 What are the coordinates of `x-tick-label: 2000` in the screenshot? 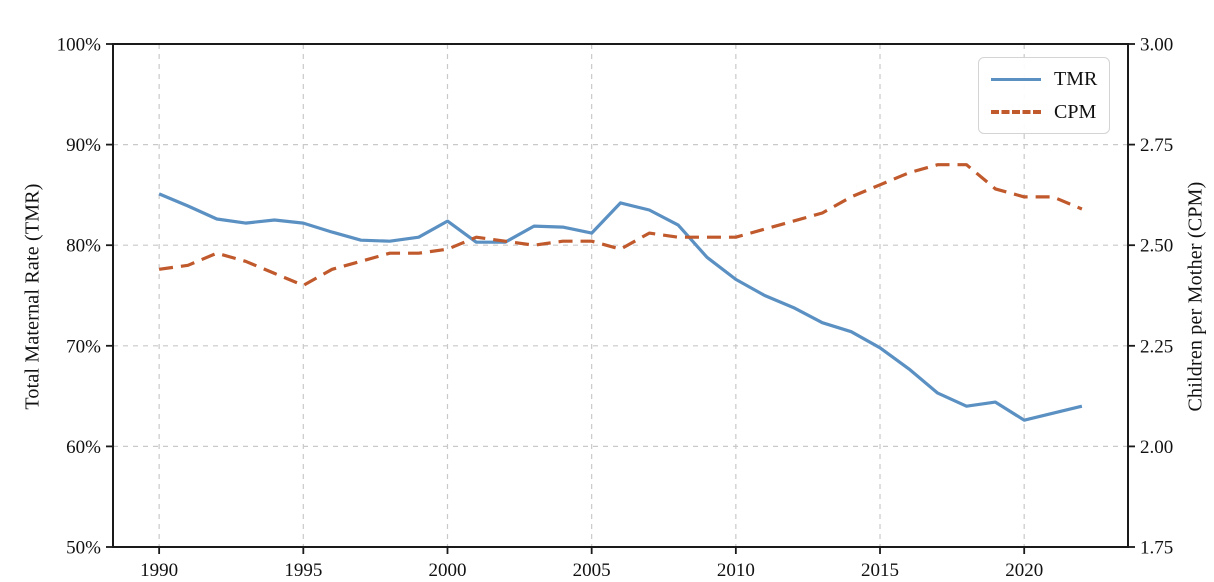 It's located at (447, 570).